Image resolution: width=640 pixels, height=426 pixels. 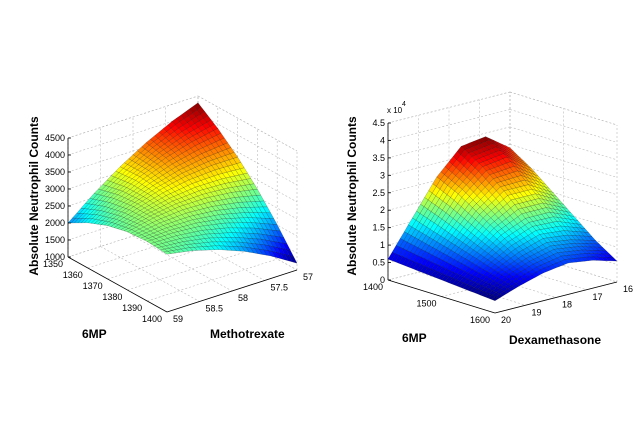 What do you see at coordinates (352, 196) in the screenshot?
I see `chart2-zlabel: Absolute Neutrophil Counts` at bounding box center [352, 196].